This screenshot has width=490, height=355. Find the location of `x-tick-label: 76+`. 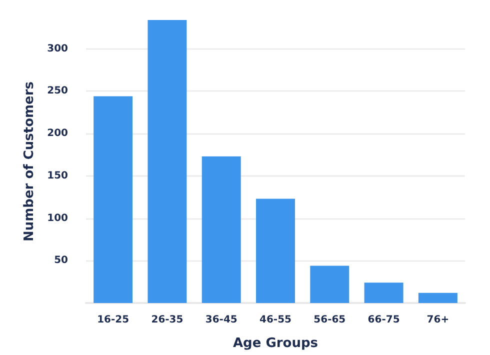

x-tick-label: 76+ is located at coordinates (438, 320).